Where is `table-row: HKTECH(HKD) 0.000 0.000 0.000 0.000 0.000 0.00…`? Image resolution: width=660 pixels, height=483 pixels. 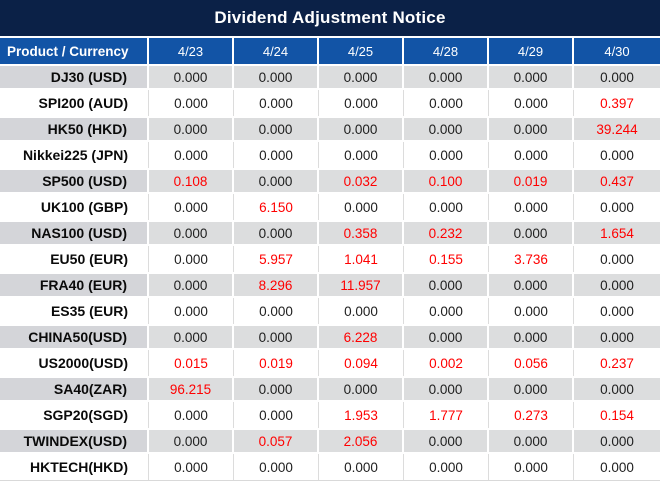 table-row: HKTECH(HKD) 0.000 0.000 0.000 0.000 0.000 0.00… is located at coordinates (330, 467).